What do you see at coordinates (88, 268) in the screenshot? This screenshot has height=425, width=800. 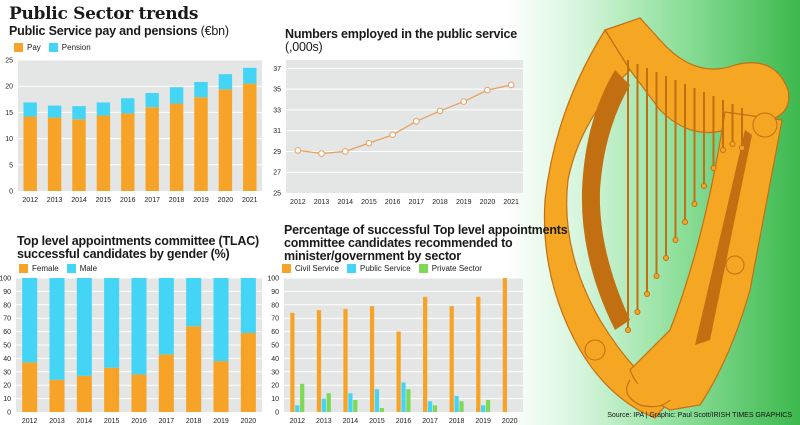 I see `legend-label: Male` at bounding box center [88, 268].